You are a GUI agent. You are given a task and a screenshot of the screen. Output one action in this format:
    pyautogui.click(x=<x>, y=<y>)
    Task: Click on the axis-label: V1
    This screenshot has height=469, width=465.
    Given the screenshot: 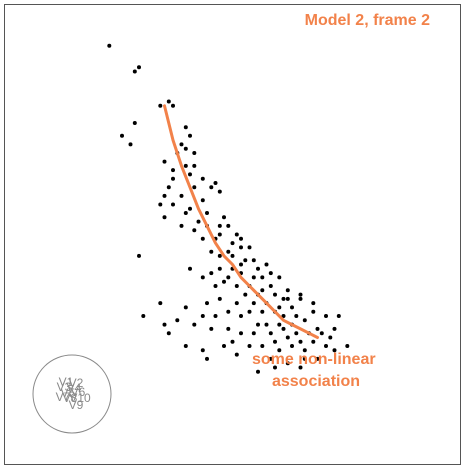 What is the action you would take?
    pyautogui.click(x=66, y=382)
    